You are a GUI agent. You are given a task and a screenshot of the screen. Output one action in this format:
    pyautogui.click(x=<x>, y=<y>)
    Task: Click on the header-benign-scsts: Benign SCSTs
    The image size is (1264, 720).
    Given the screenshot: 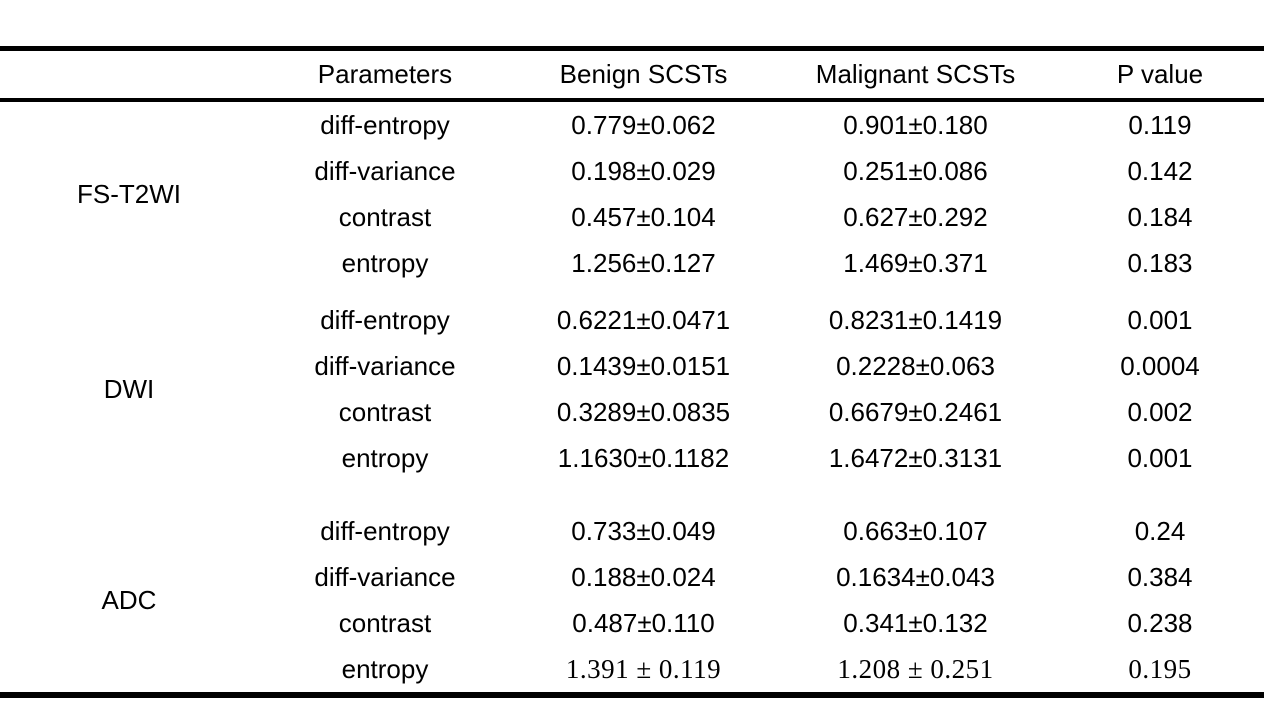 What is the action you would take?
    pyautogui.click(x=643, y=75)
    